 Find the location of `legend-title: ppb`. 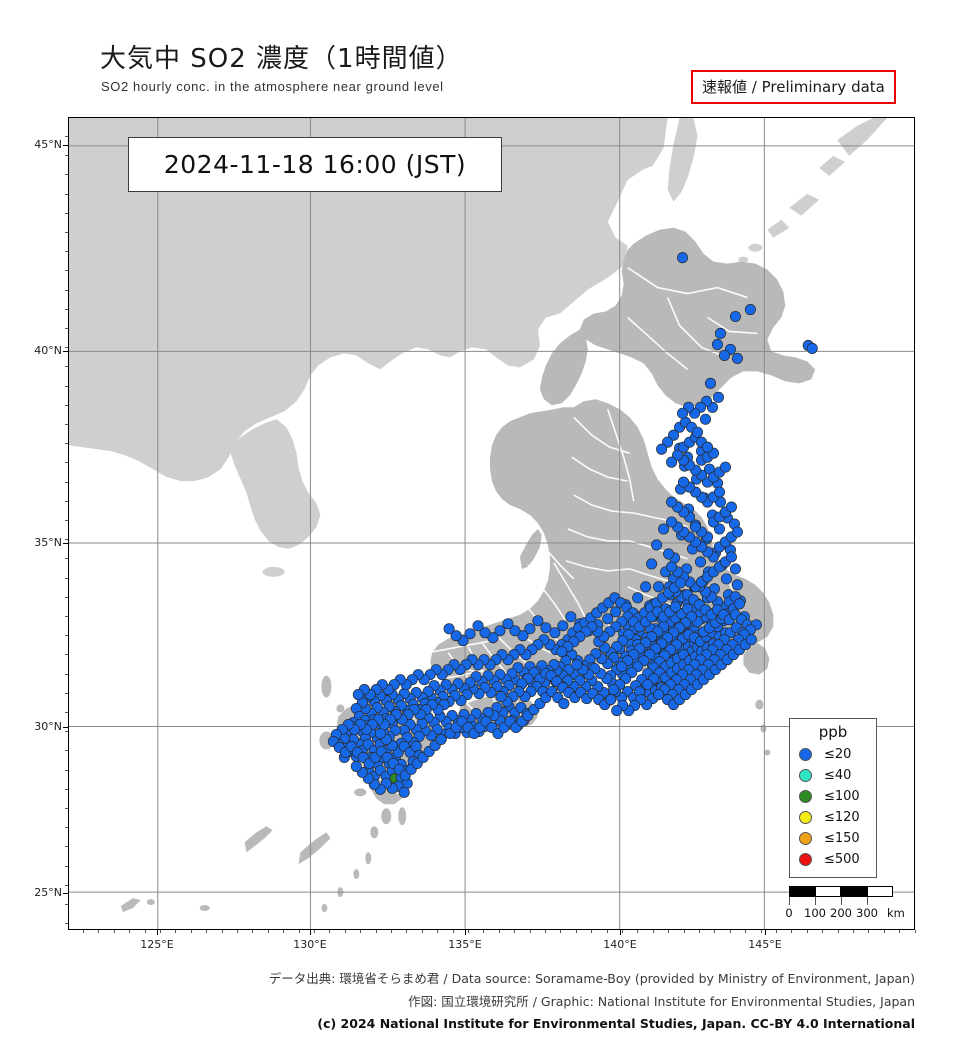

legend-title: ppb is located at coordinates (833, 732).